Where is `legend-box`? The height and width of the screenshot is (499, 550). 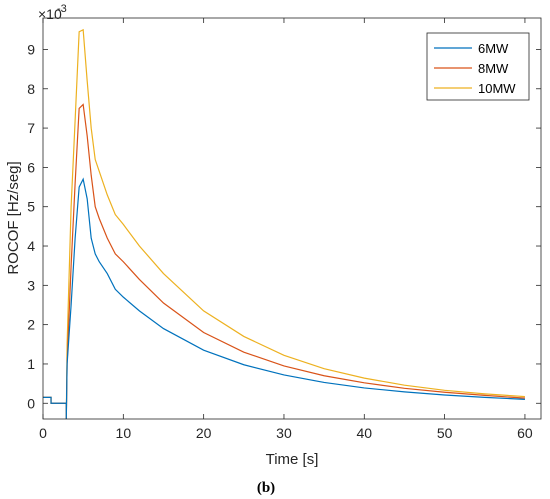 legend-box is located at coordinates (478, 66).